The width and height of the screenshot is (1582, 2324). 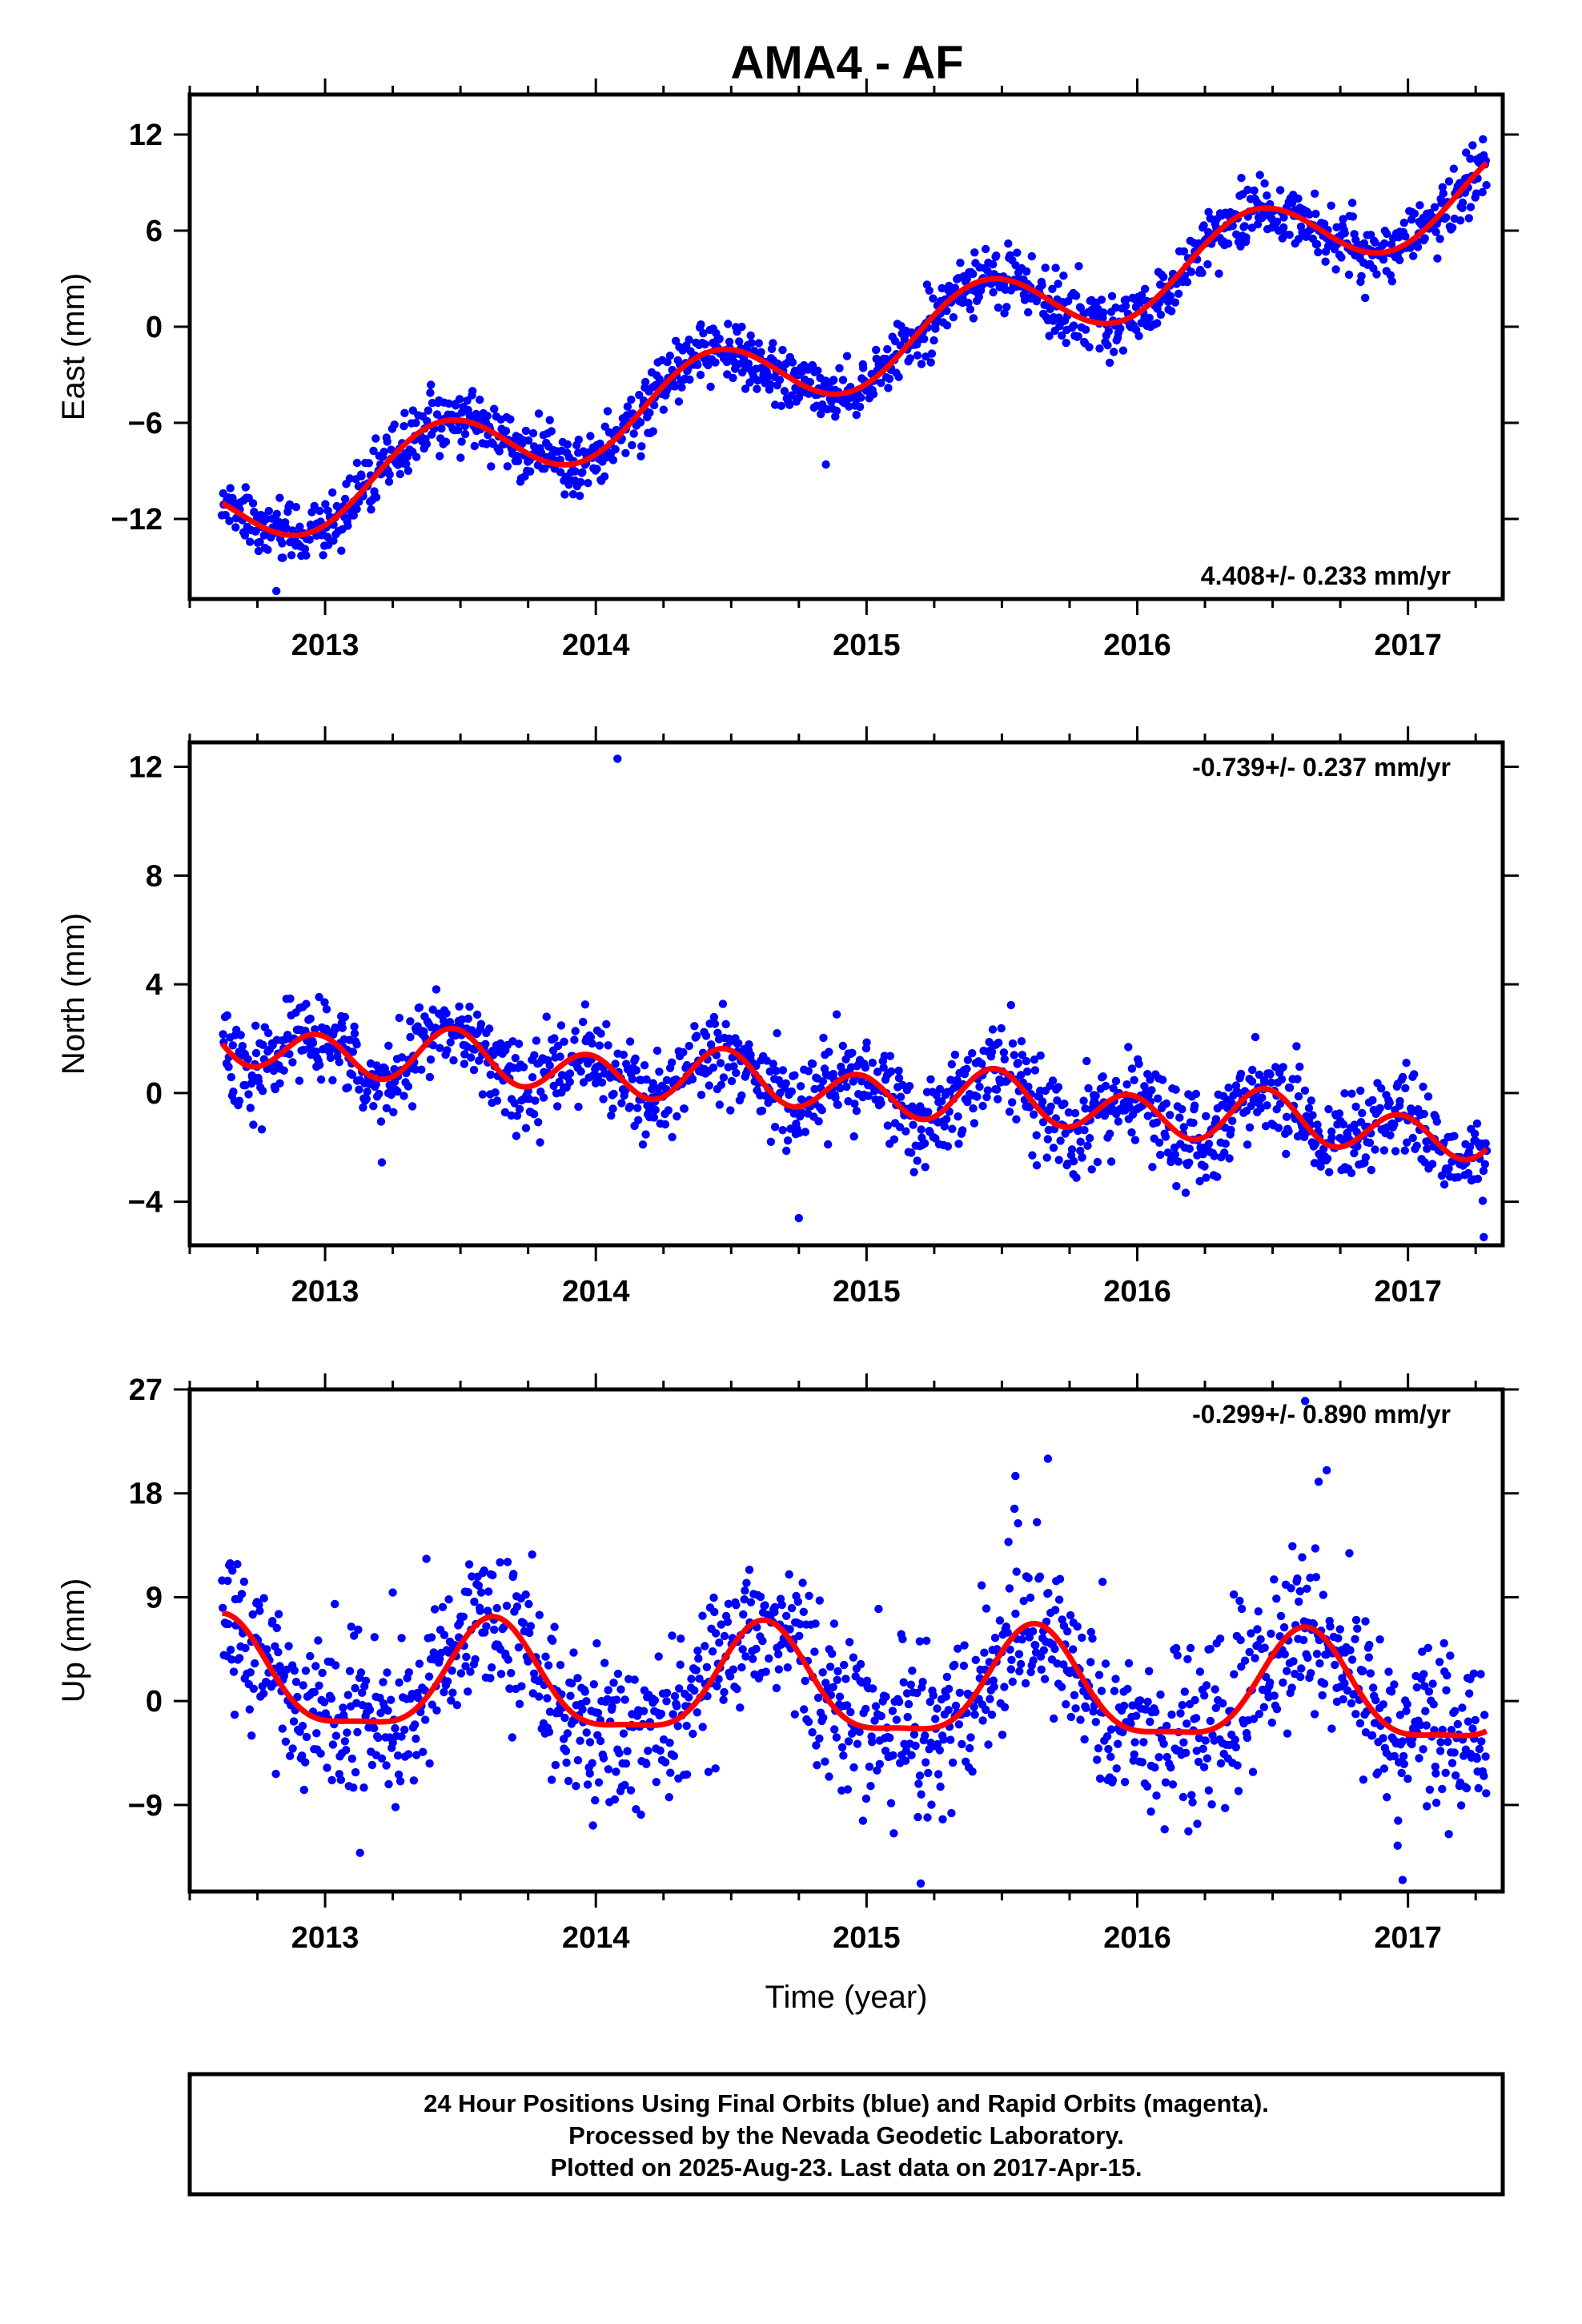 What do you see at coordinates (854, 349) in the screenshot?
I see `model-fit-line` at bounding box center [854, 349].